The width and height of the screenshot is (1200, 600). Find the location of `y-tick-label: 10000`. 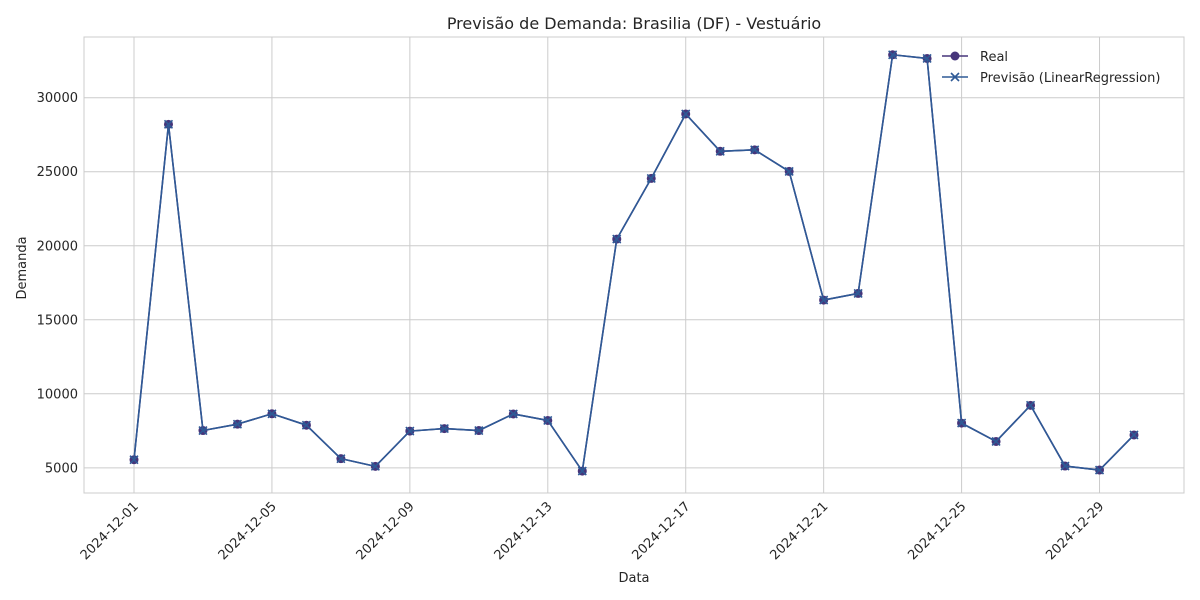

y-tick-label: 10000 is located at coordinates (57, 394).